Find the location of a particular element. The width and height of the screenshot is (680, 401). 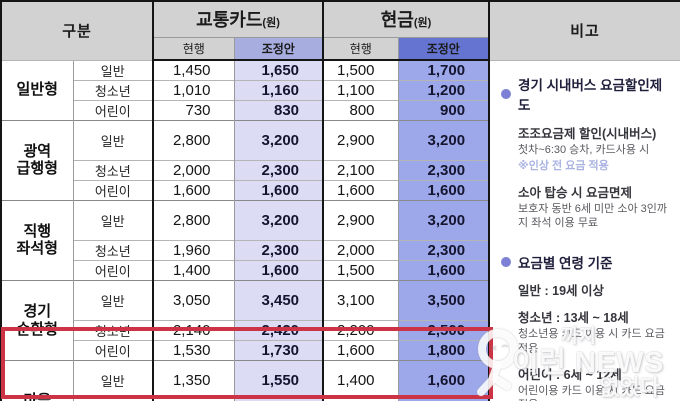

cash-header-unit: (원) is located at coordinates (422, 23).